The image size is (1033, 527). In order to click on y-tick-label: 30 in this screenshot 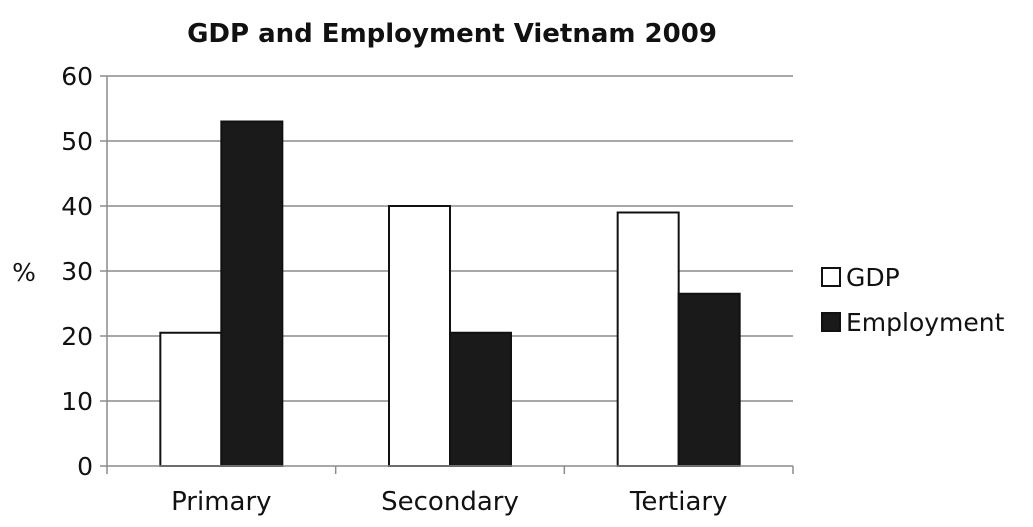, I will do `click(77, 271)`.